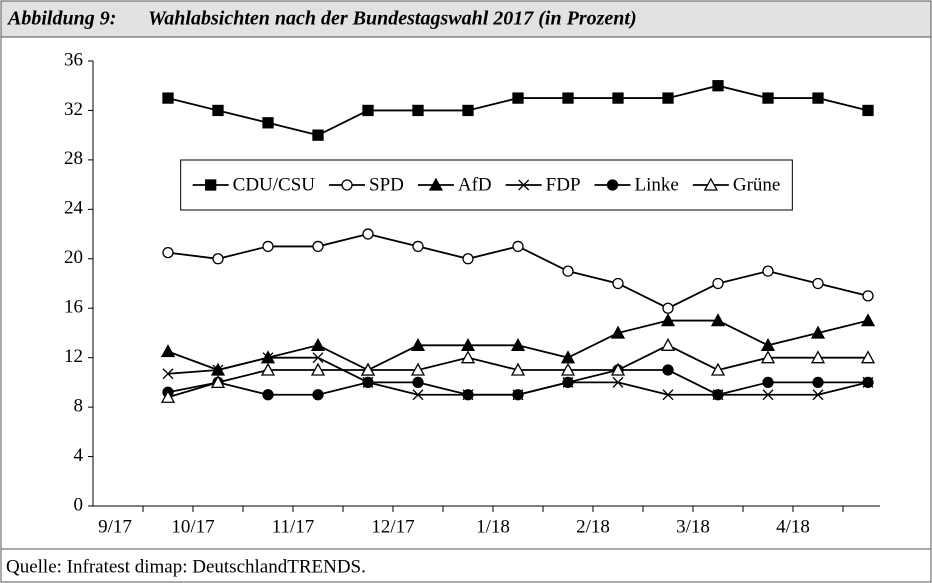 The height and width of the screenshot is (583, 932). Describe the element at coordinates (454, 184) in the screenshot. I see `legend-item: AfD` at that location.